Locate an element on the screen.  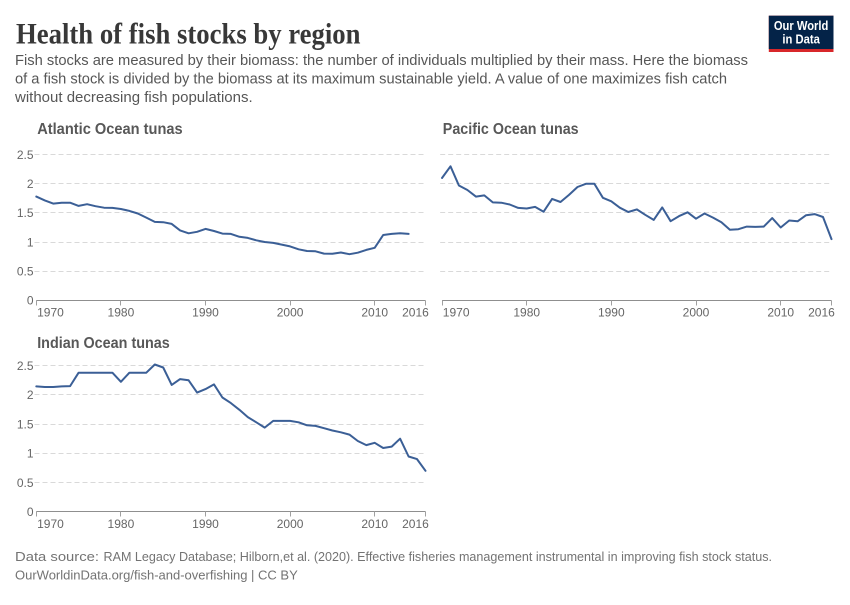
svg-text: Pacific Ocean tunas is located at coordinates (511, 129).